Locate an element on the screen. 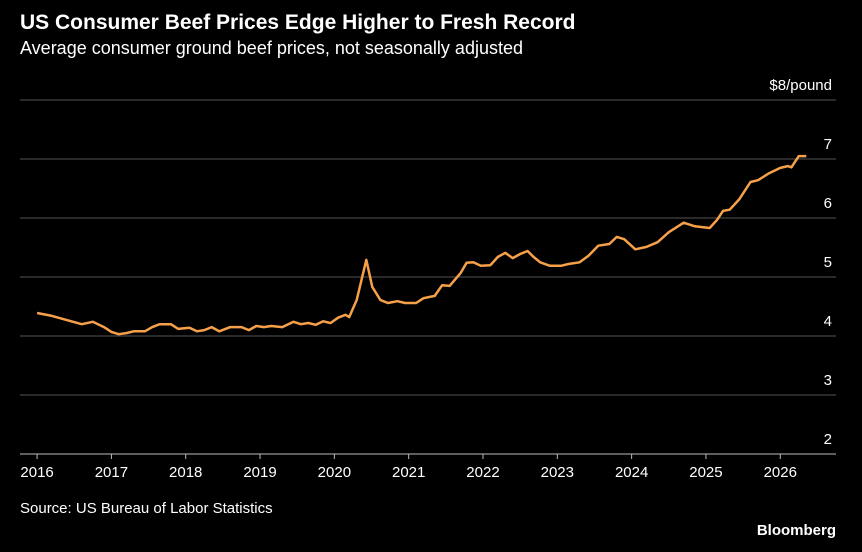 Image resolution: width=862 pixels, height=552 pixels. x-tick-label: 2016 is located at coordinates (36, 472).